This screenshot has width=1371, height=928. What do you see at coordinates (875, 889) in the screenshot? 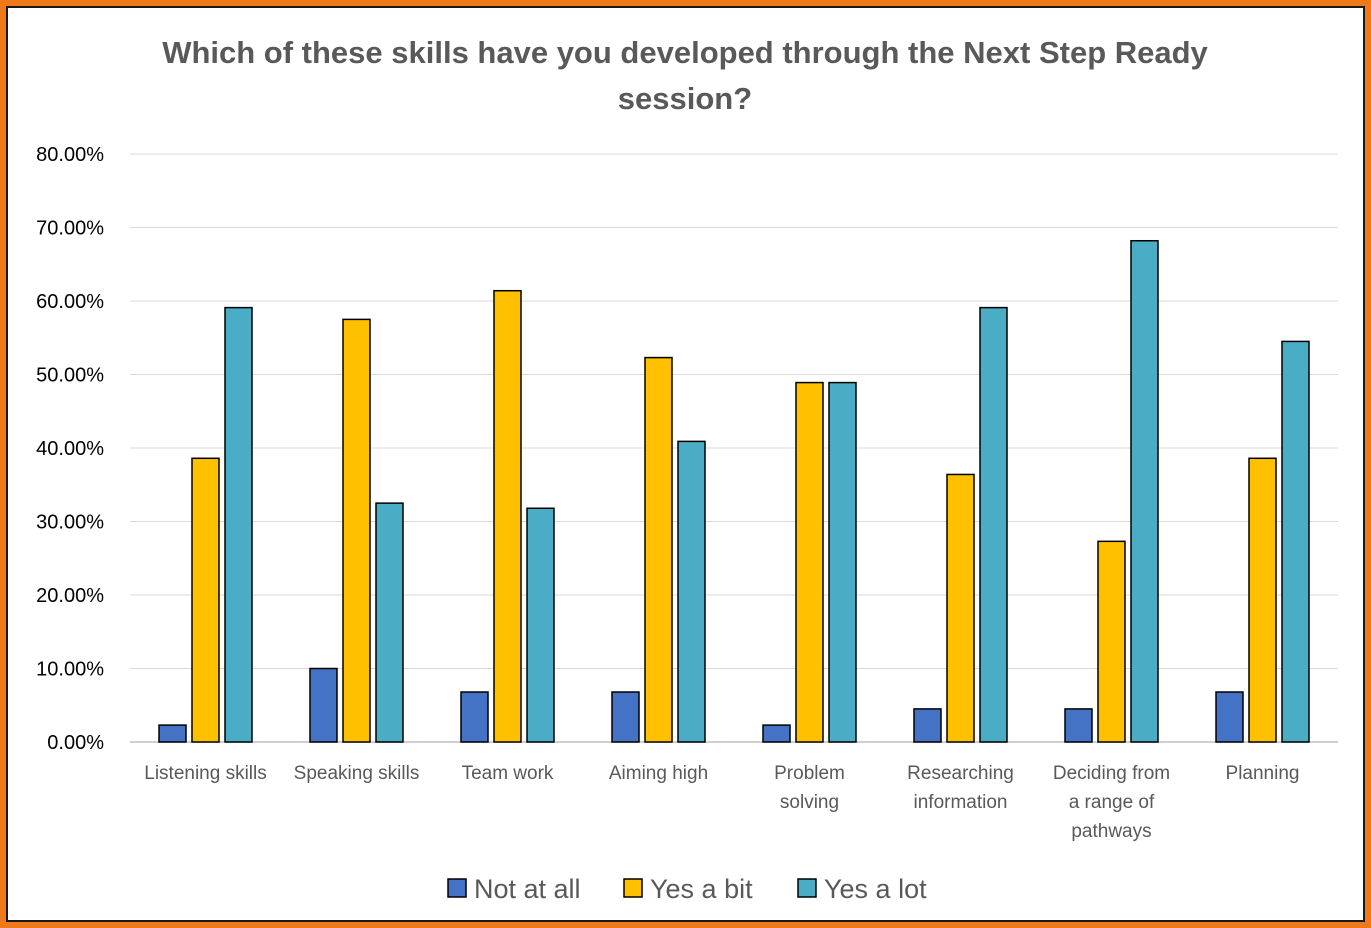
I see `legend-label: Yes a lot` at bounding box center [875, 889].